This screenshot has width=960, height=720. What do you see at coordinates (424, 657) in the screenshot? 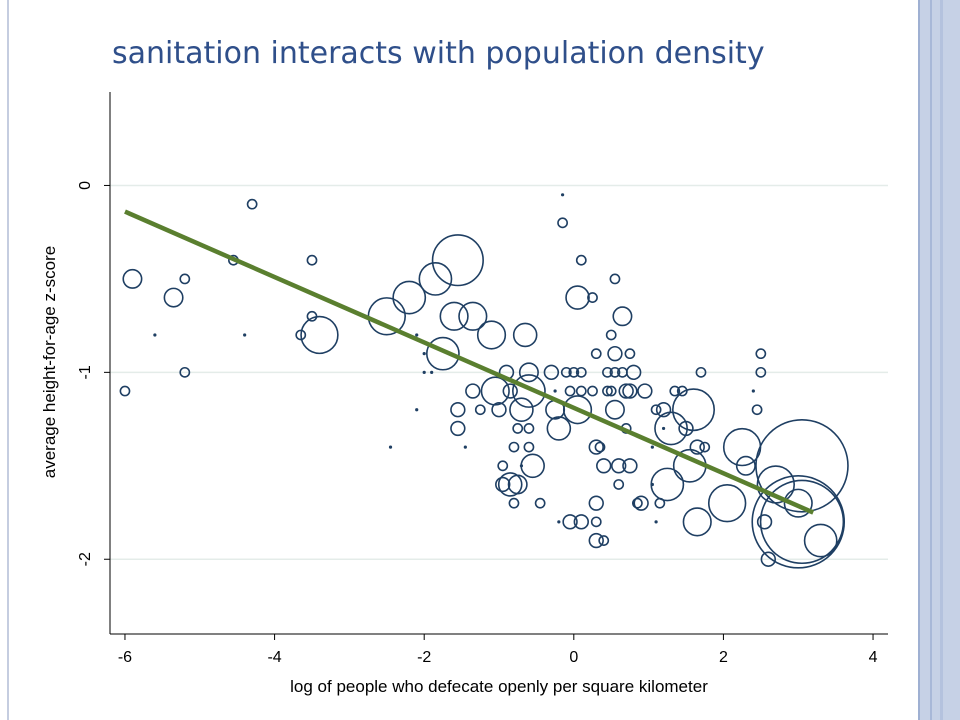
I see `x-tick-label: -2` at bounding box center [424, 657].